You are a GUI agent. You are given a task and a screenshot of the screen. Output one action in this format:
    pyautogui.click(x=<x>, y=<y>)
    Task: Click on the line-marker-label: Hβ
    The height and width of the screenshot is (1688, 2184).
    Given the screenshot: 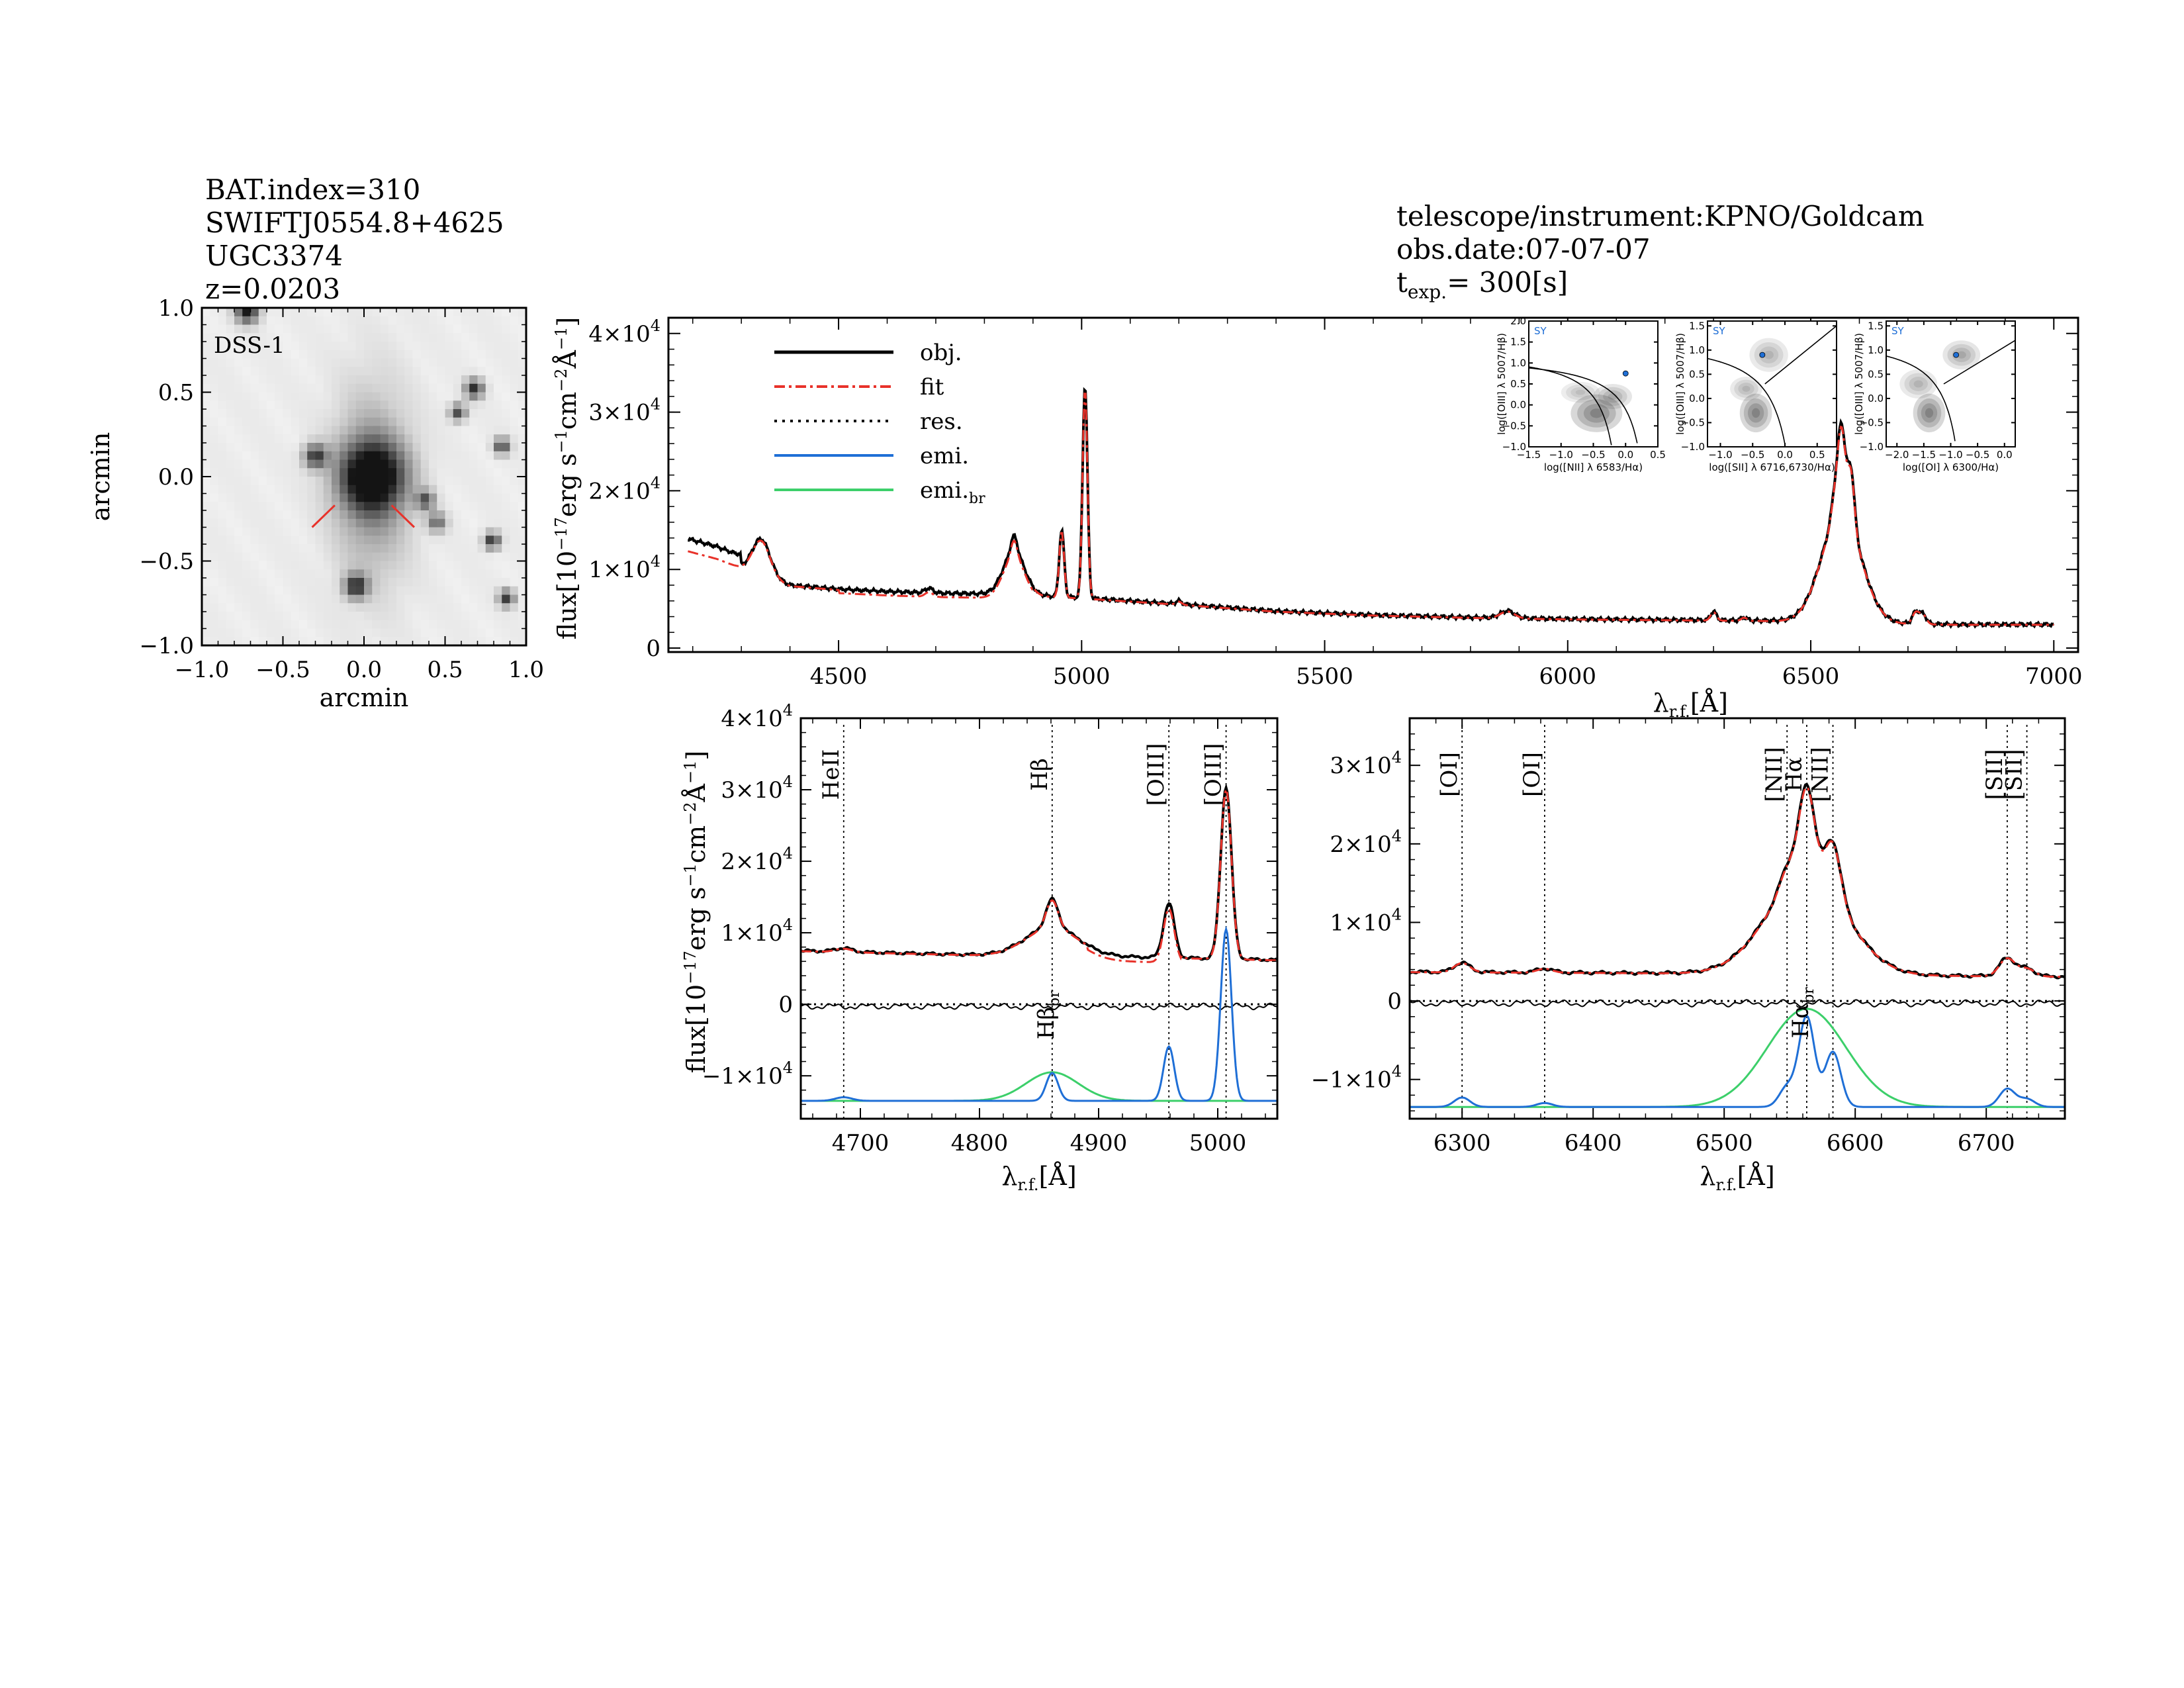 What is the action you would take?
    pyautogui.click(x=1039, y=774)
    